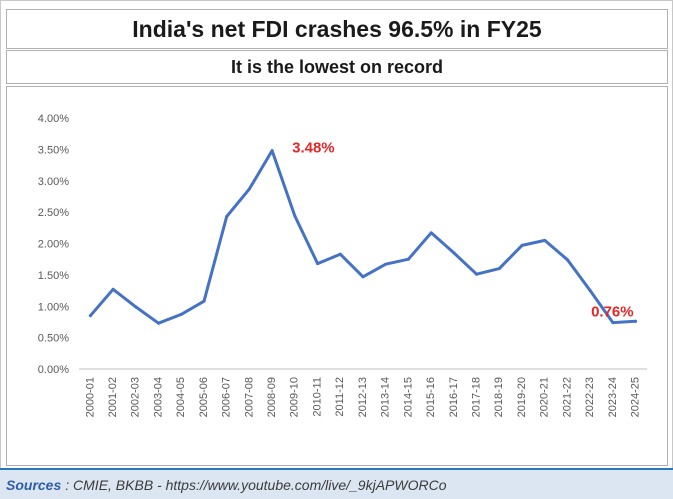 This screenshot has height=499, width=673. Describe the element at coordinates (53, 213) in the screenshot. I see `y-tick-label: 2.50%` at that location.